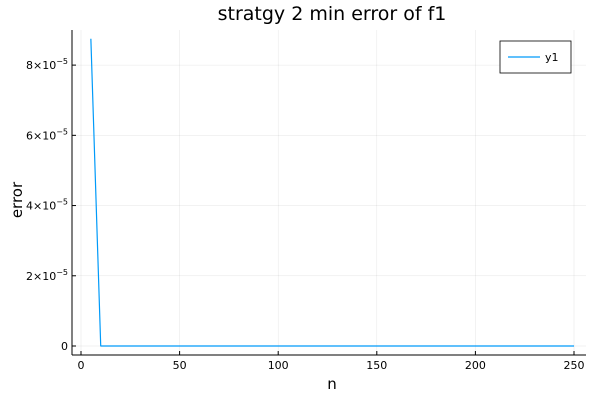 The width and height of the screenshot is (600, 400). What do you see at coordinates (47, 134) in the screenshot?
I see `y-tick-label: 6×10⁻⁵` at bounding box center [47, 134].